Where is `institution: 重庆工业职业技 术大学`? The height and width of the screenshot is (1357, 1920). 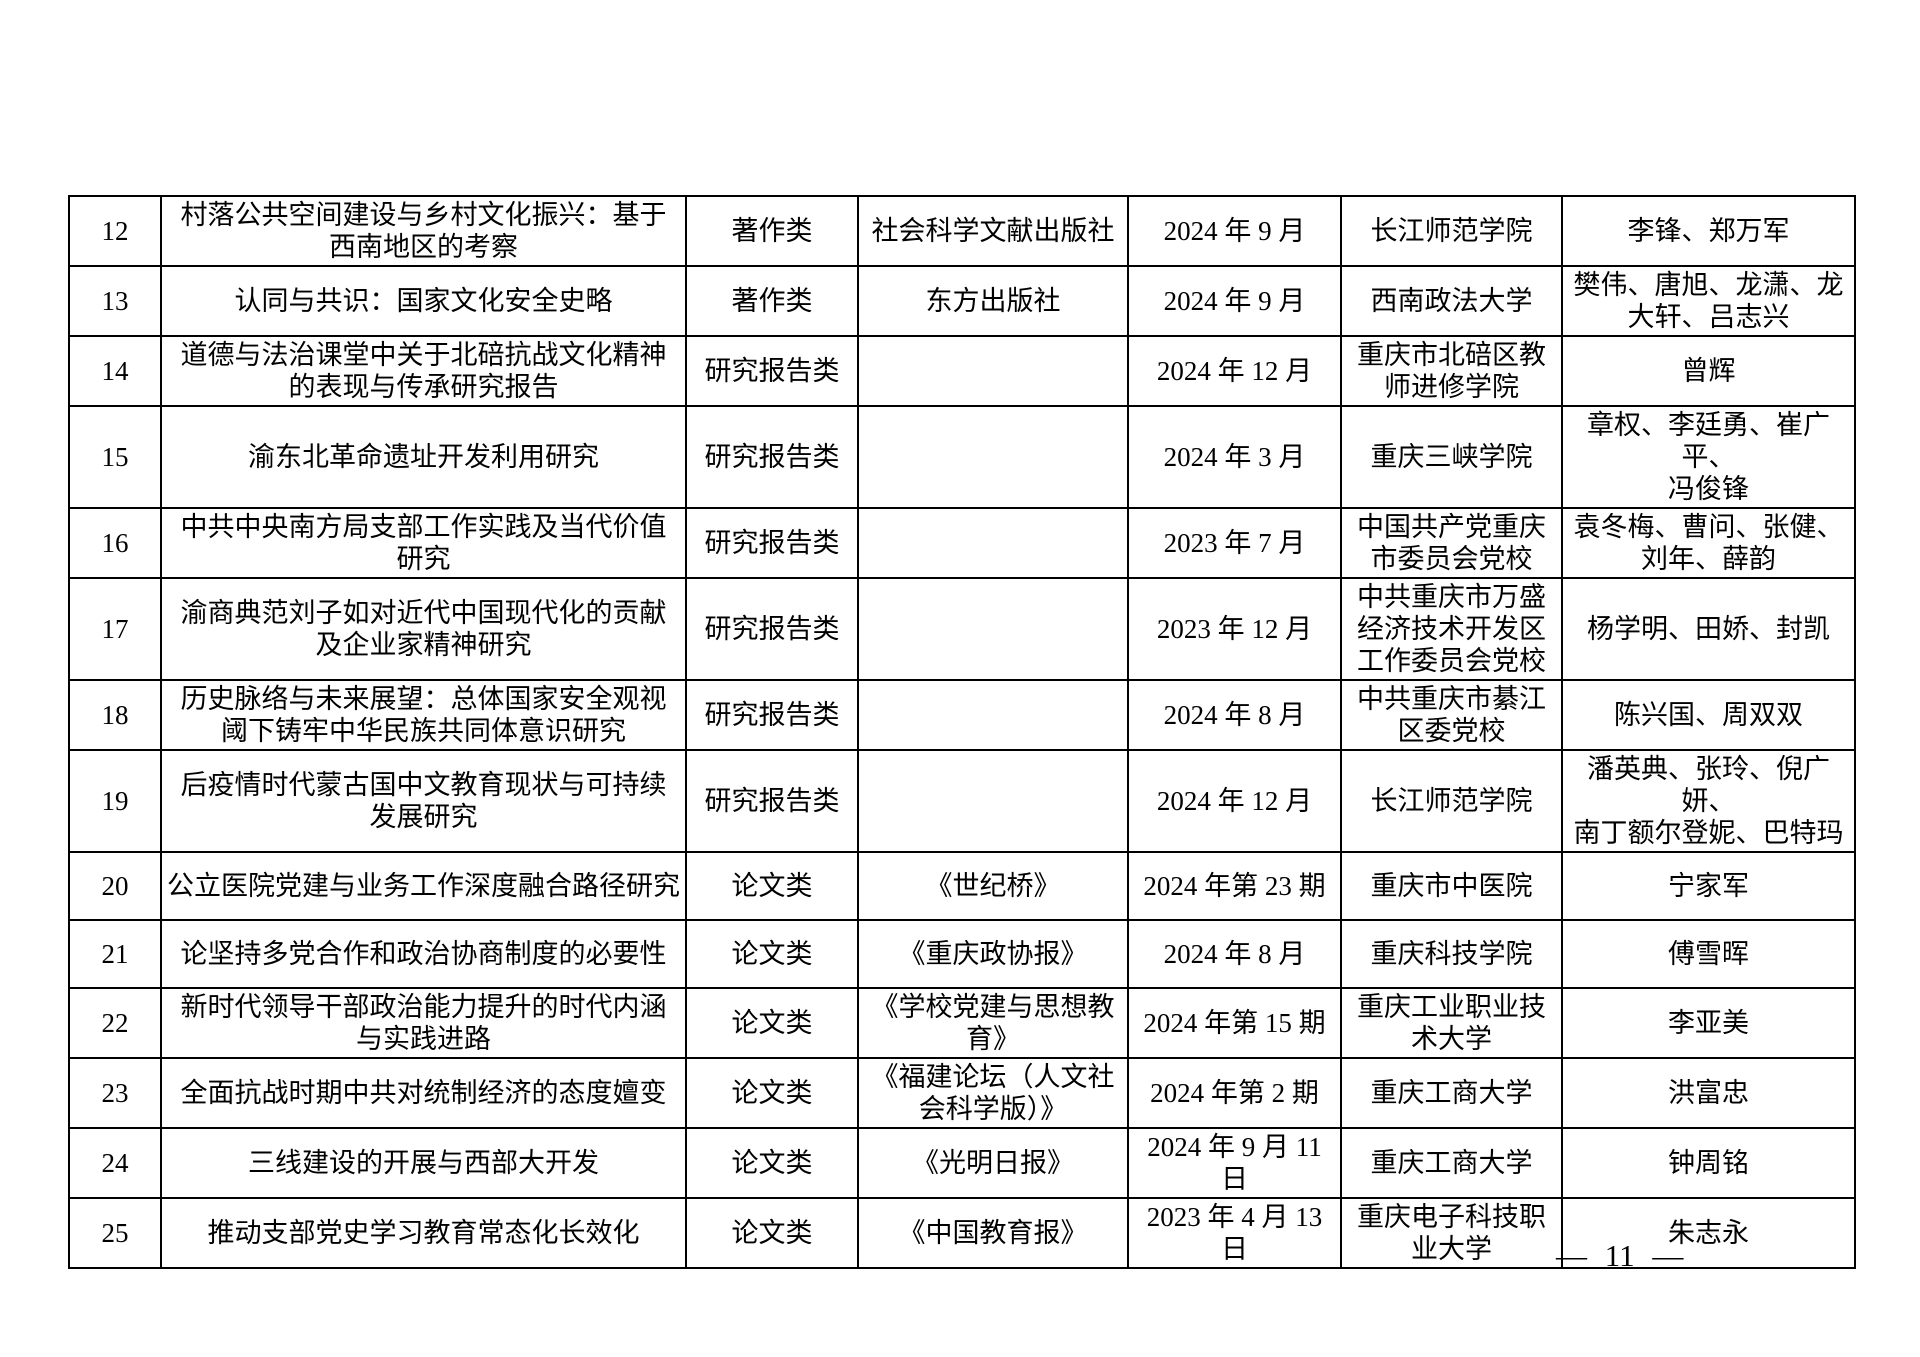
institution: 重庆工业职业技 术大学 is located at coordinates (1451, 1023).